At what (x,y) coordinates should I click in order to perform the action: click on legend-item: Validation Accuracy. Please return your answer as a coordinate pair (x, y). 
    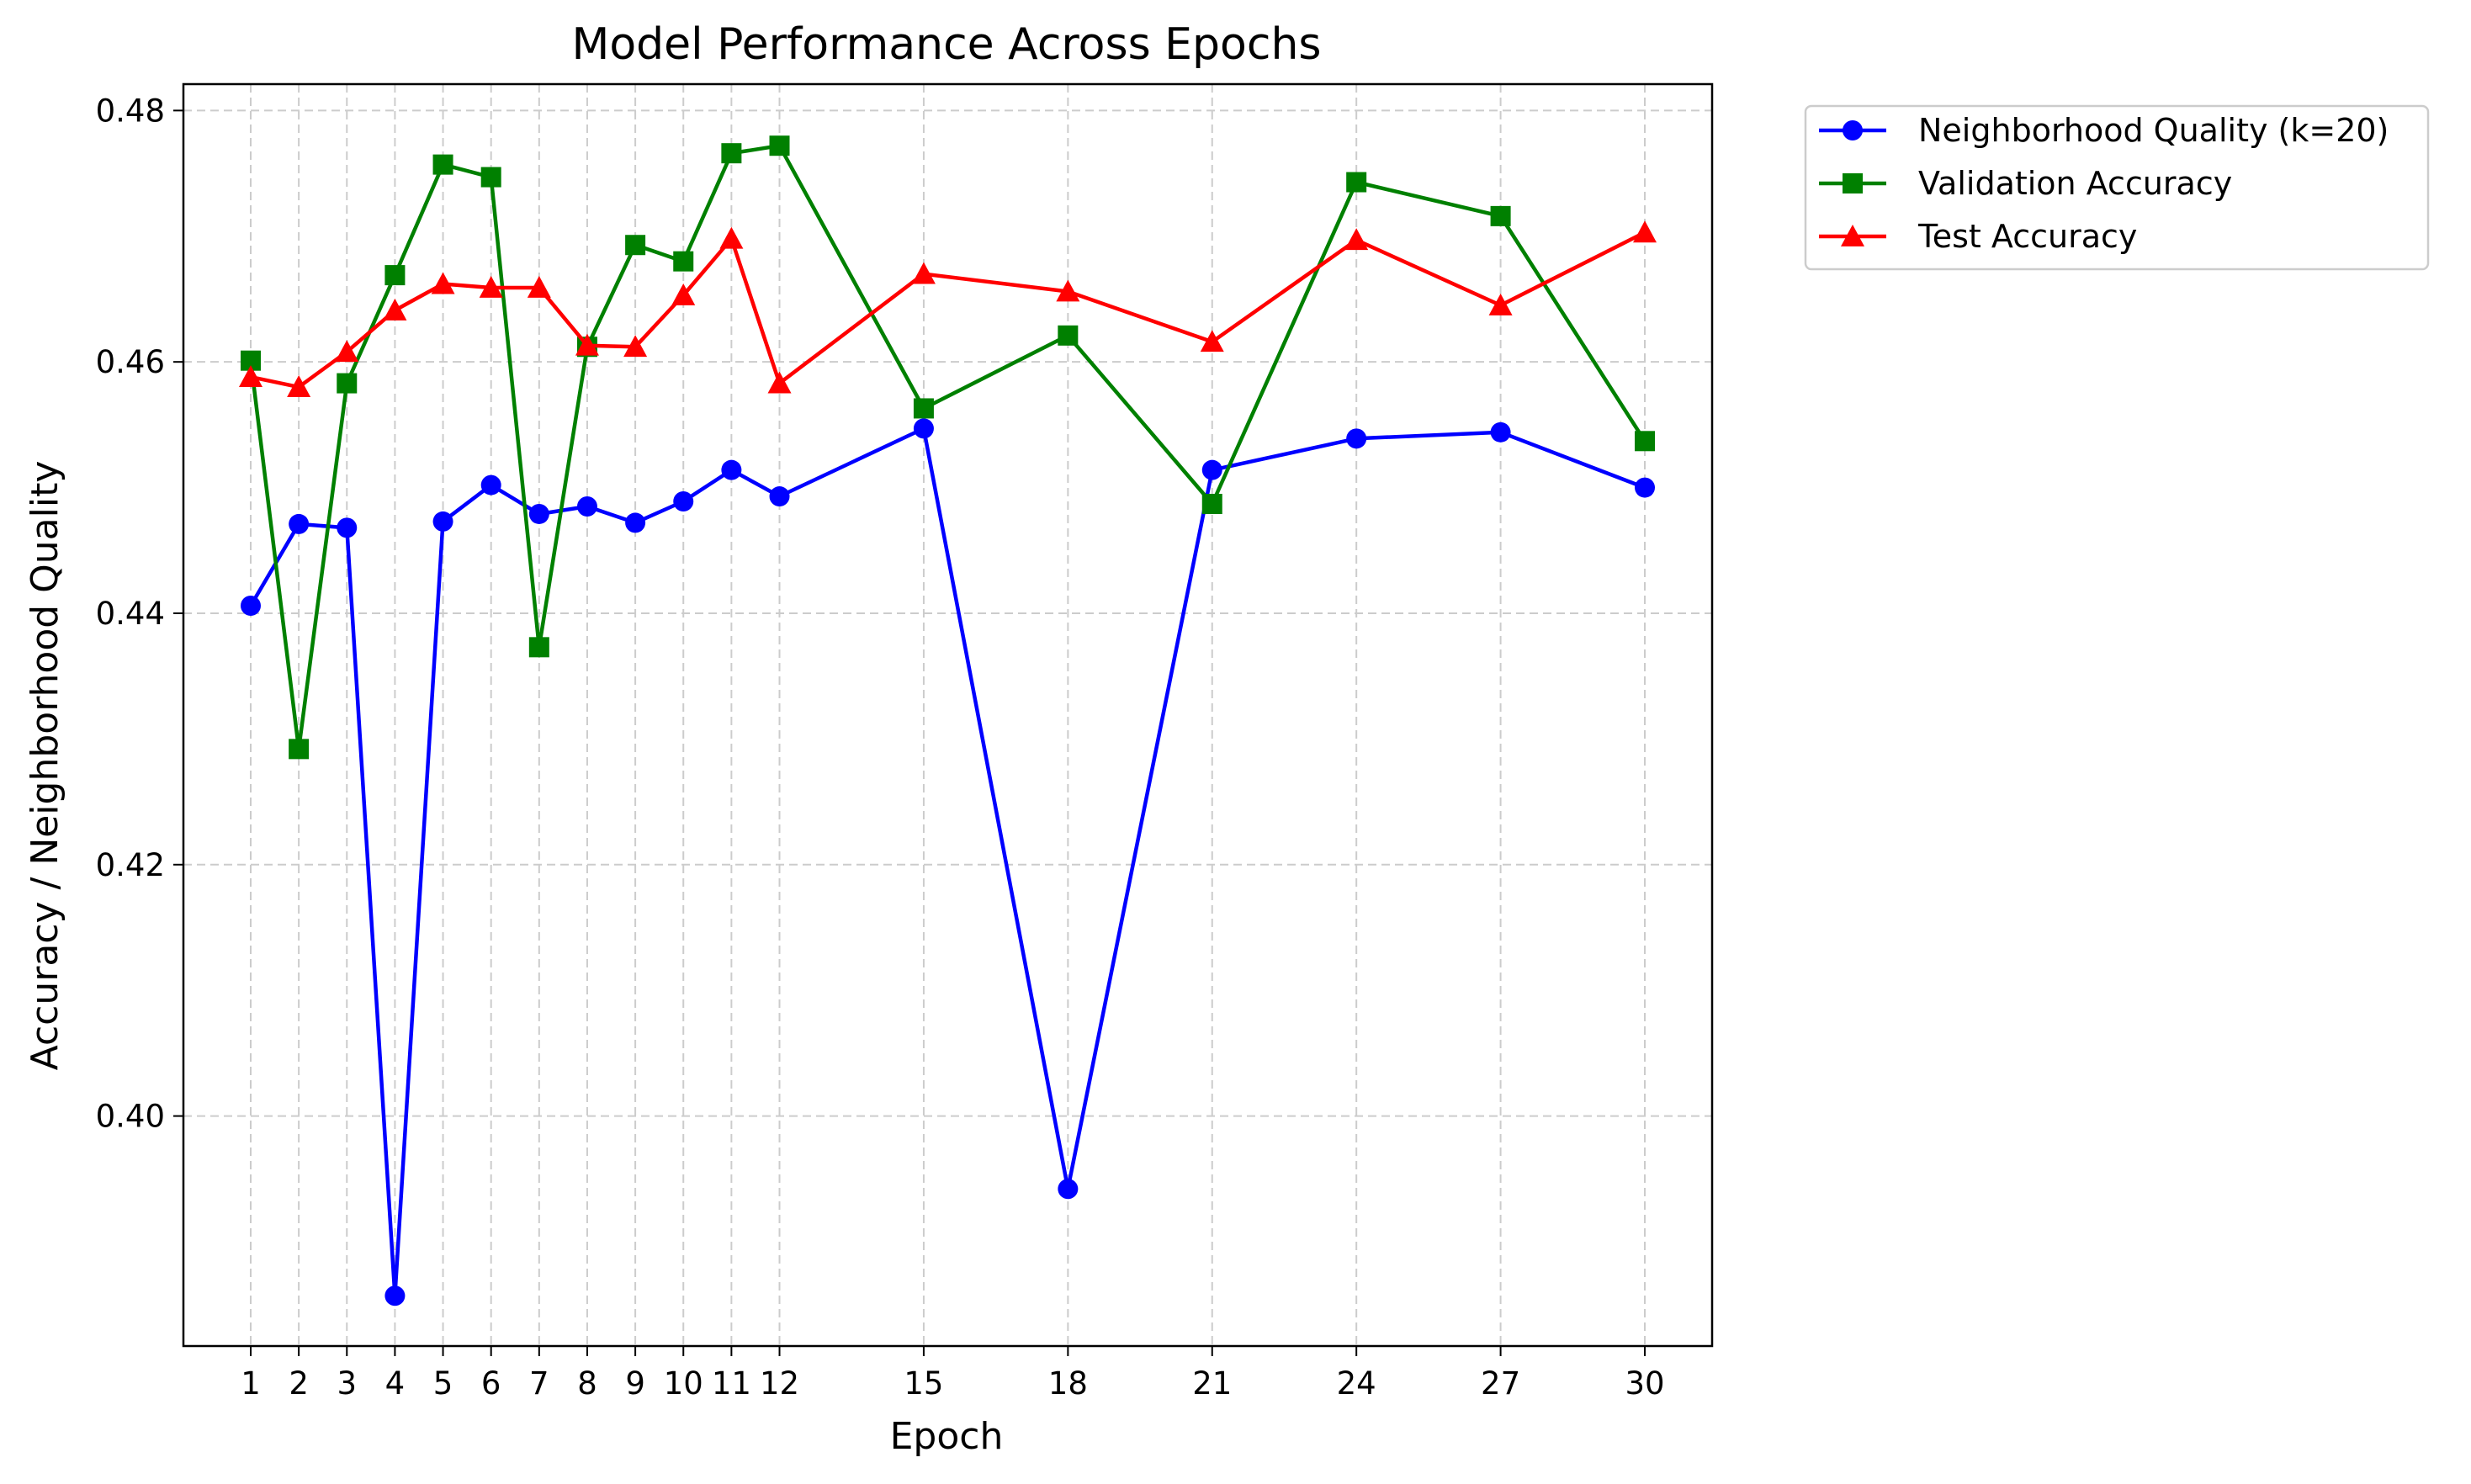
    Looking at the image, I should click on (2026, 183).